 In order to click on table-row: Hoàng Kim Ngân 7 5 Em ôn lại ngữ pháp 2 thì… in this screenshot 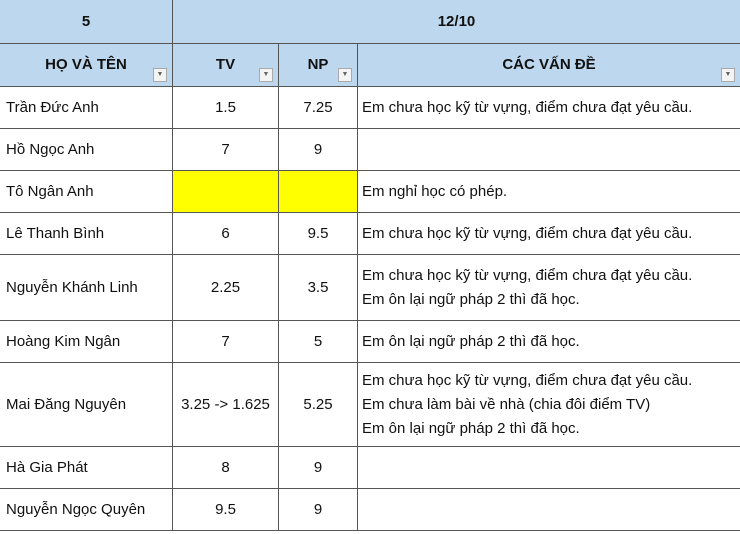, I will do `click(370, 341)`.